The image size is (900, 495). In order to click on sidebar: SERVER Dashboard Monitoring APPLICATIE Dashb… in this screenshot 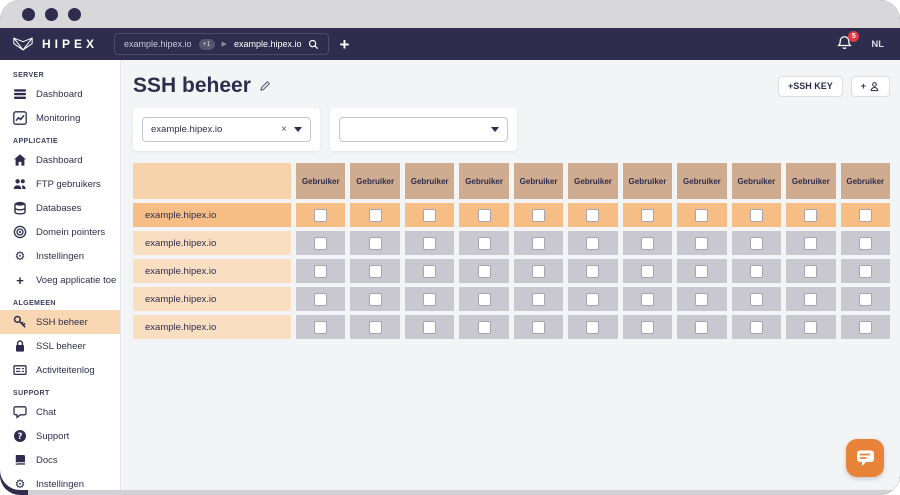, I will do `click(60, 275)`.